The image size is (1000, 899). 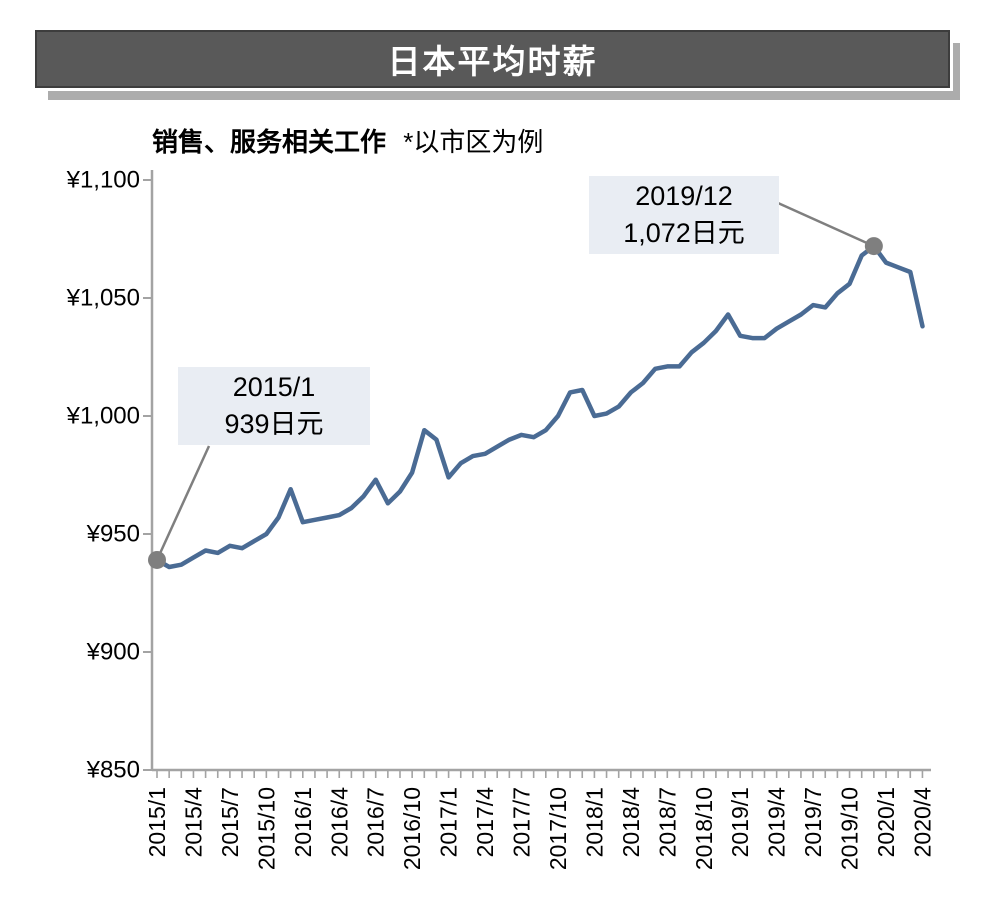 What do you see at coordinates (230, 822) in the screenshot?
I see `x-tick-label: 2015/7` at bounding box center [230, 822].